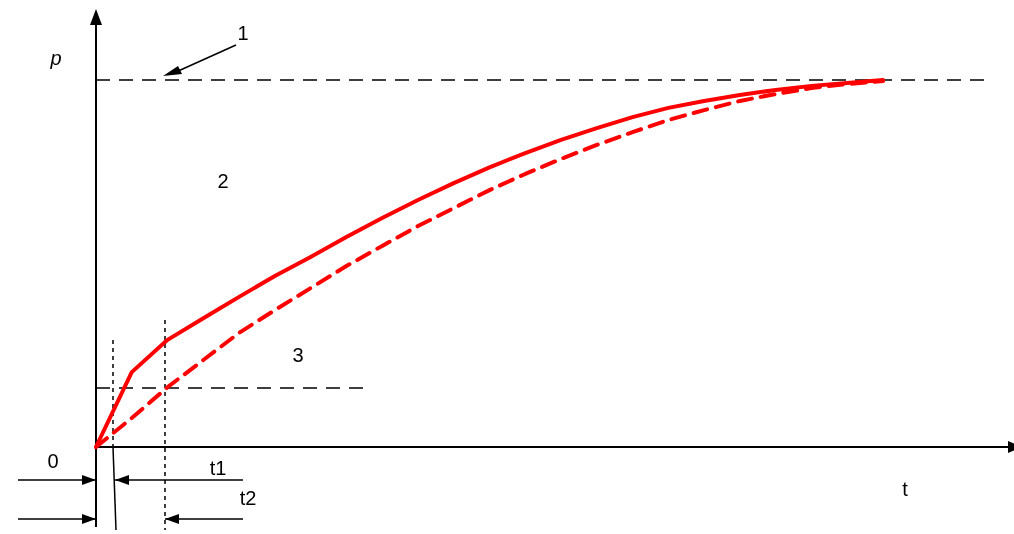 This screenshot has width=1014, height=534. Describe the element at coordinates (218, 468) in the screenshot. I see `text: t1` at that location.